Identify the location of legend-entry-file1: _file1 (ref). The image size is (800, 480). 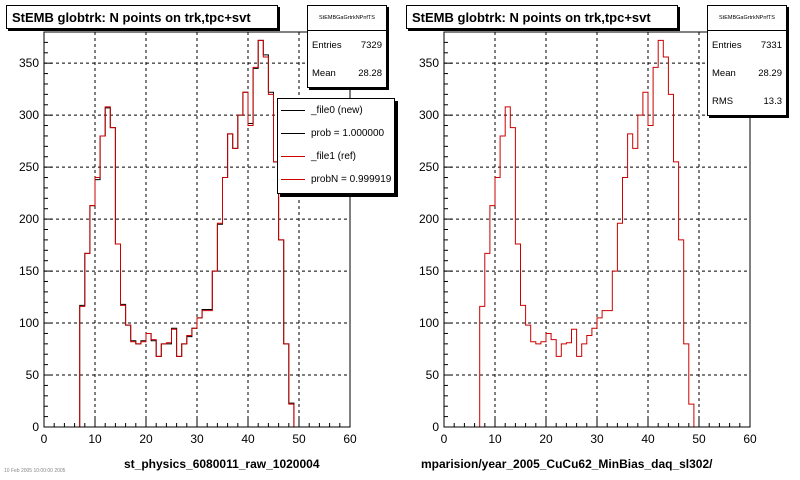
(336, 156).